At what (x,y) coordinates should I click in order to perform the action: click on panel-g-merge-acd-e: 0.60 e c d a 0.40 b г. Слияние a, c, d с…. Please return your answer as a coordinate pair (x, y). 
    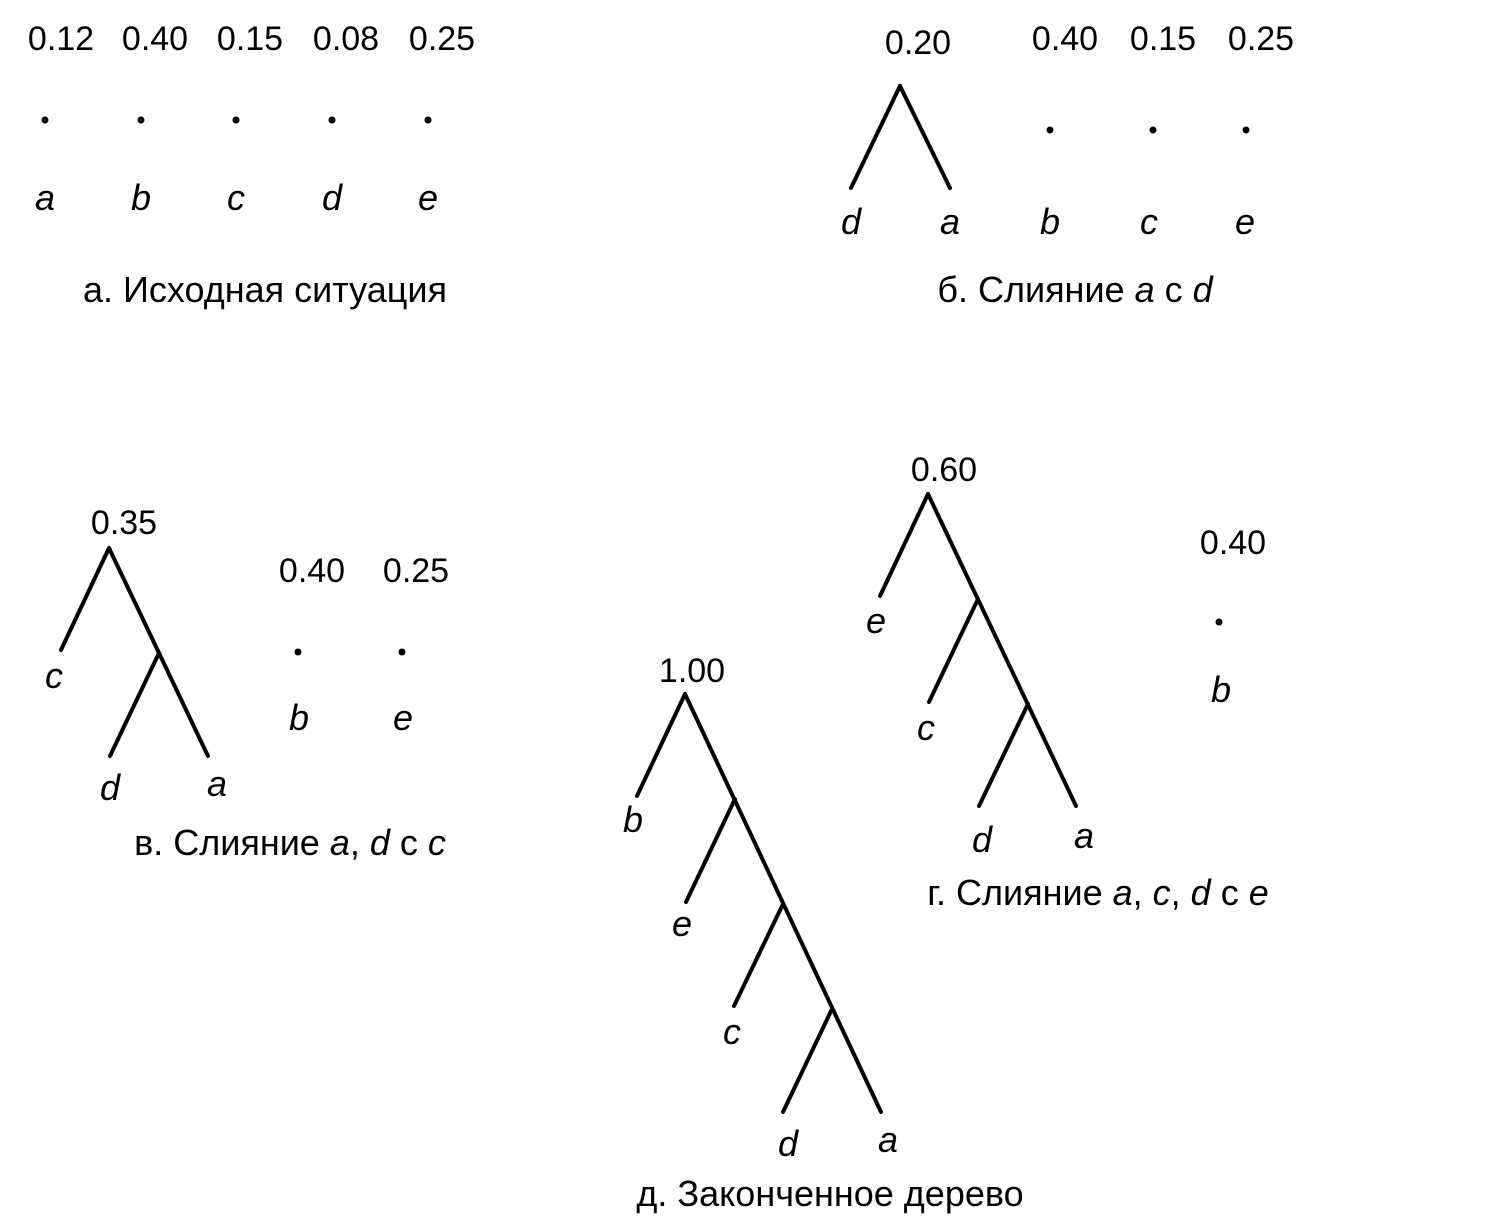
    Looking at the image, I should click on (1067, 682).